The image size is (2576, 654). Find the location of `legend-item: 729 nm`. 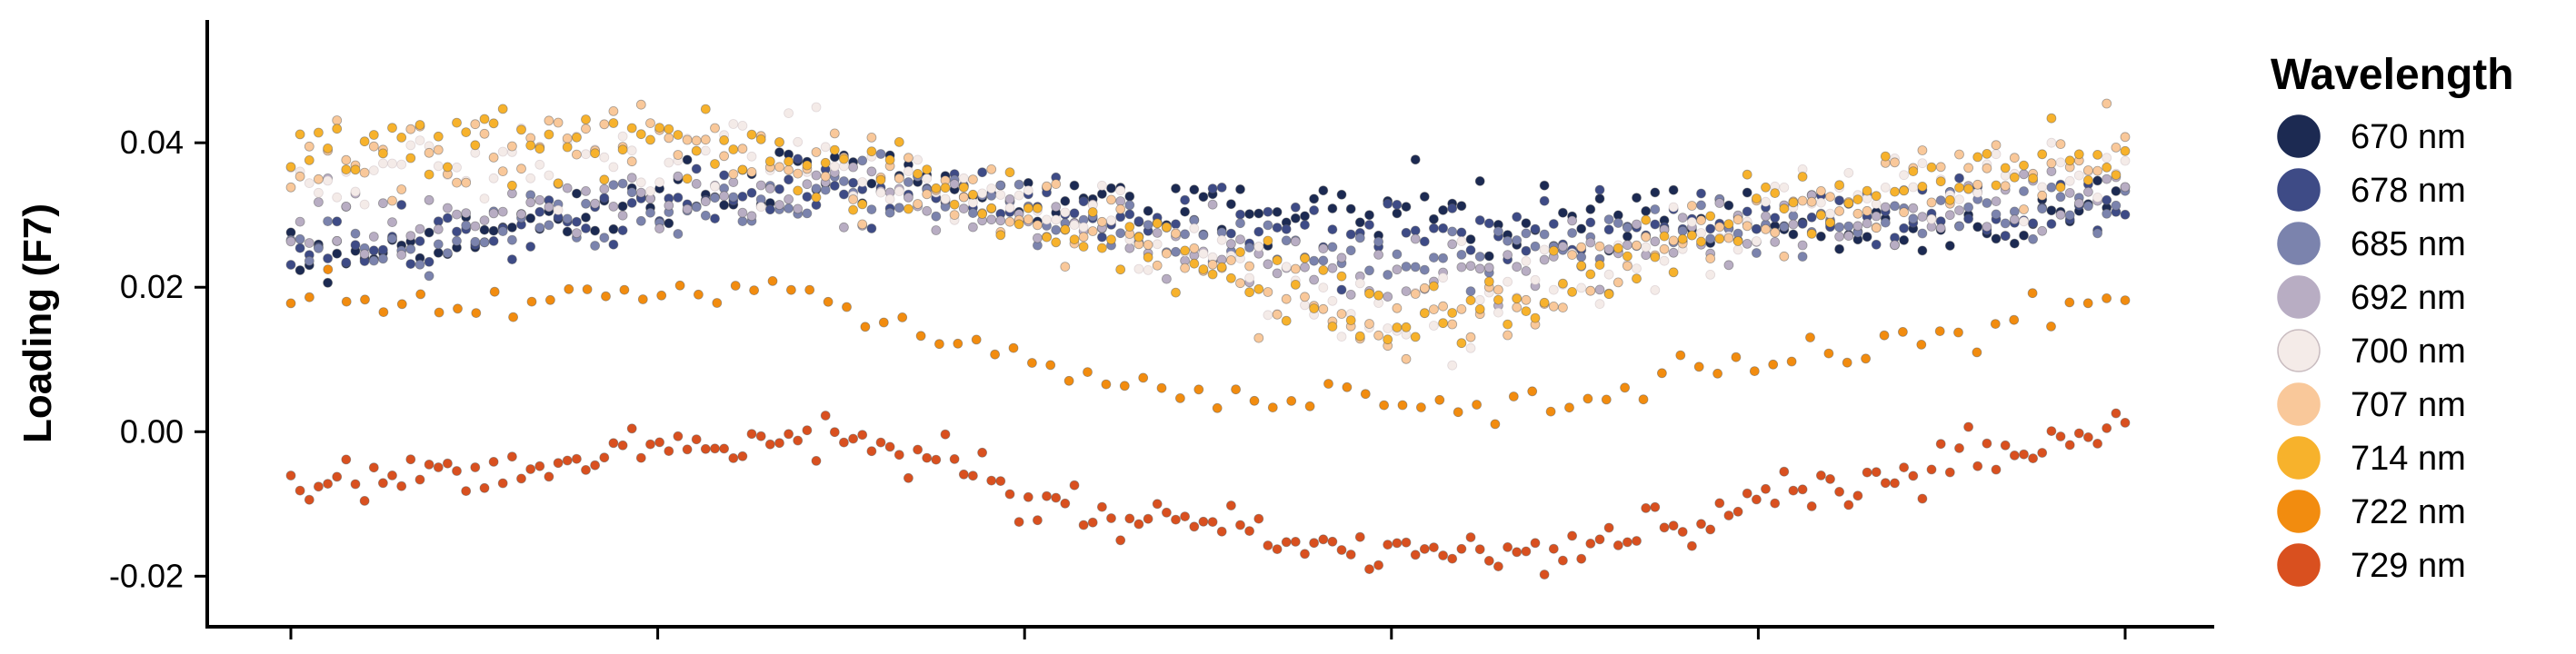

legend-item: 729 nm is located at coordinates (2371, 565).